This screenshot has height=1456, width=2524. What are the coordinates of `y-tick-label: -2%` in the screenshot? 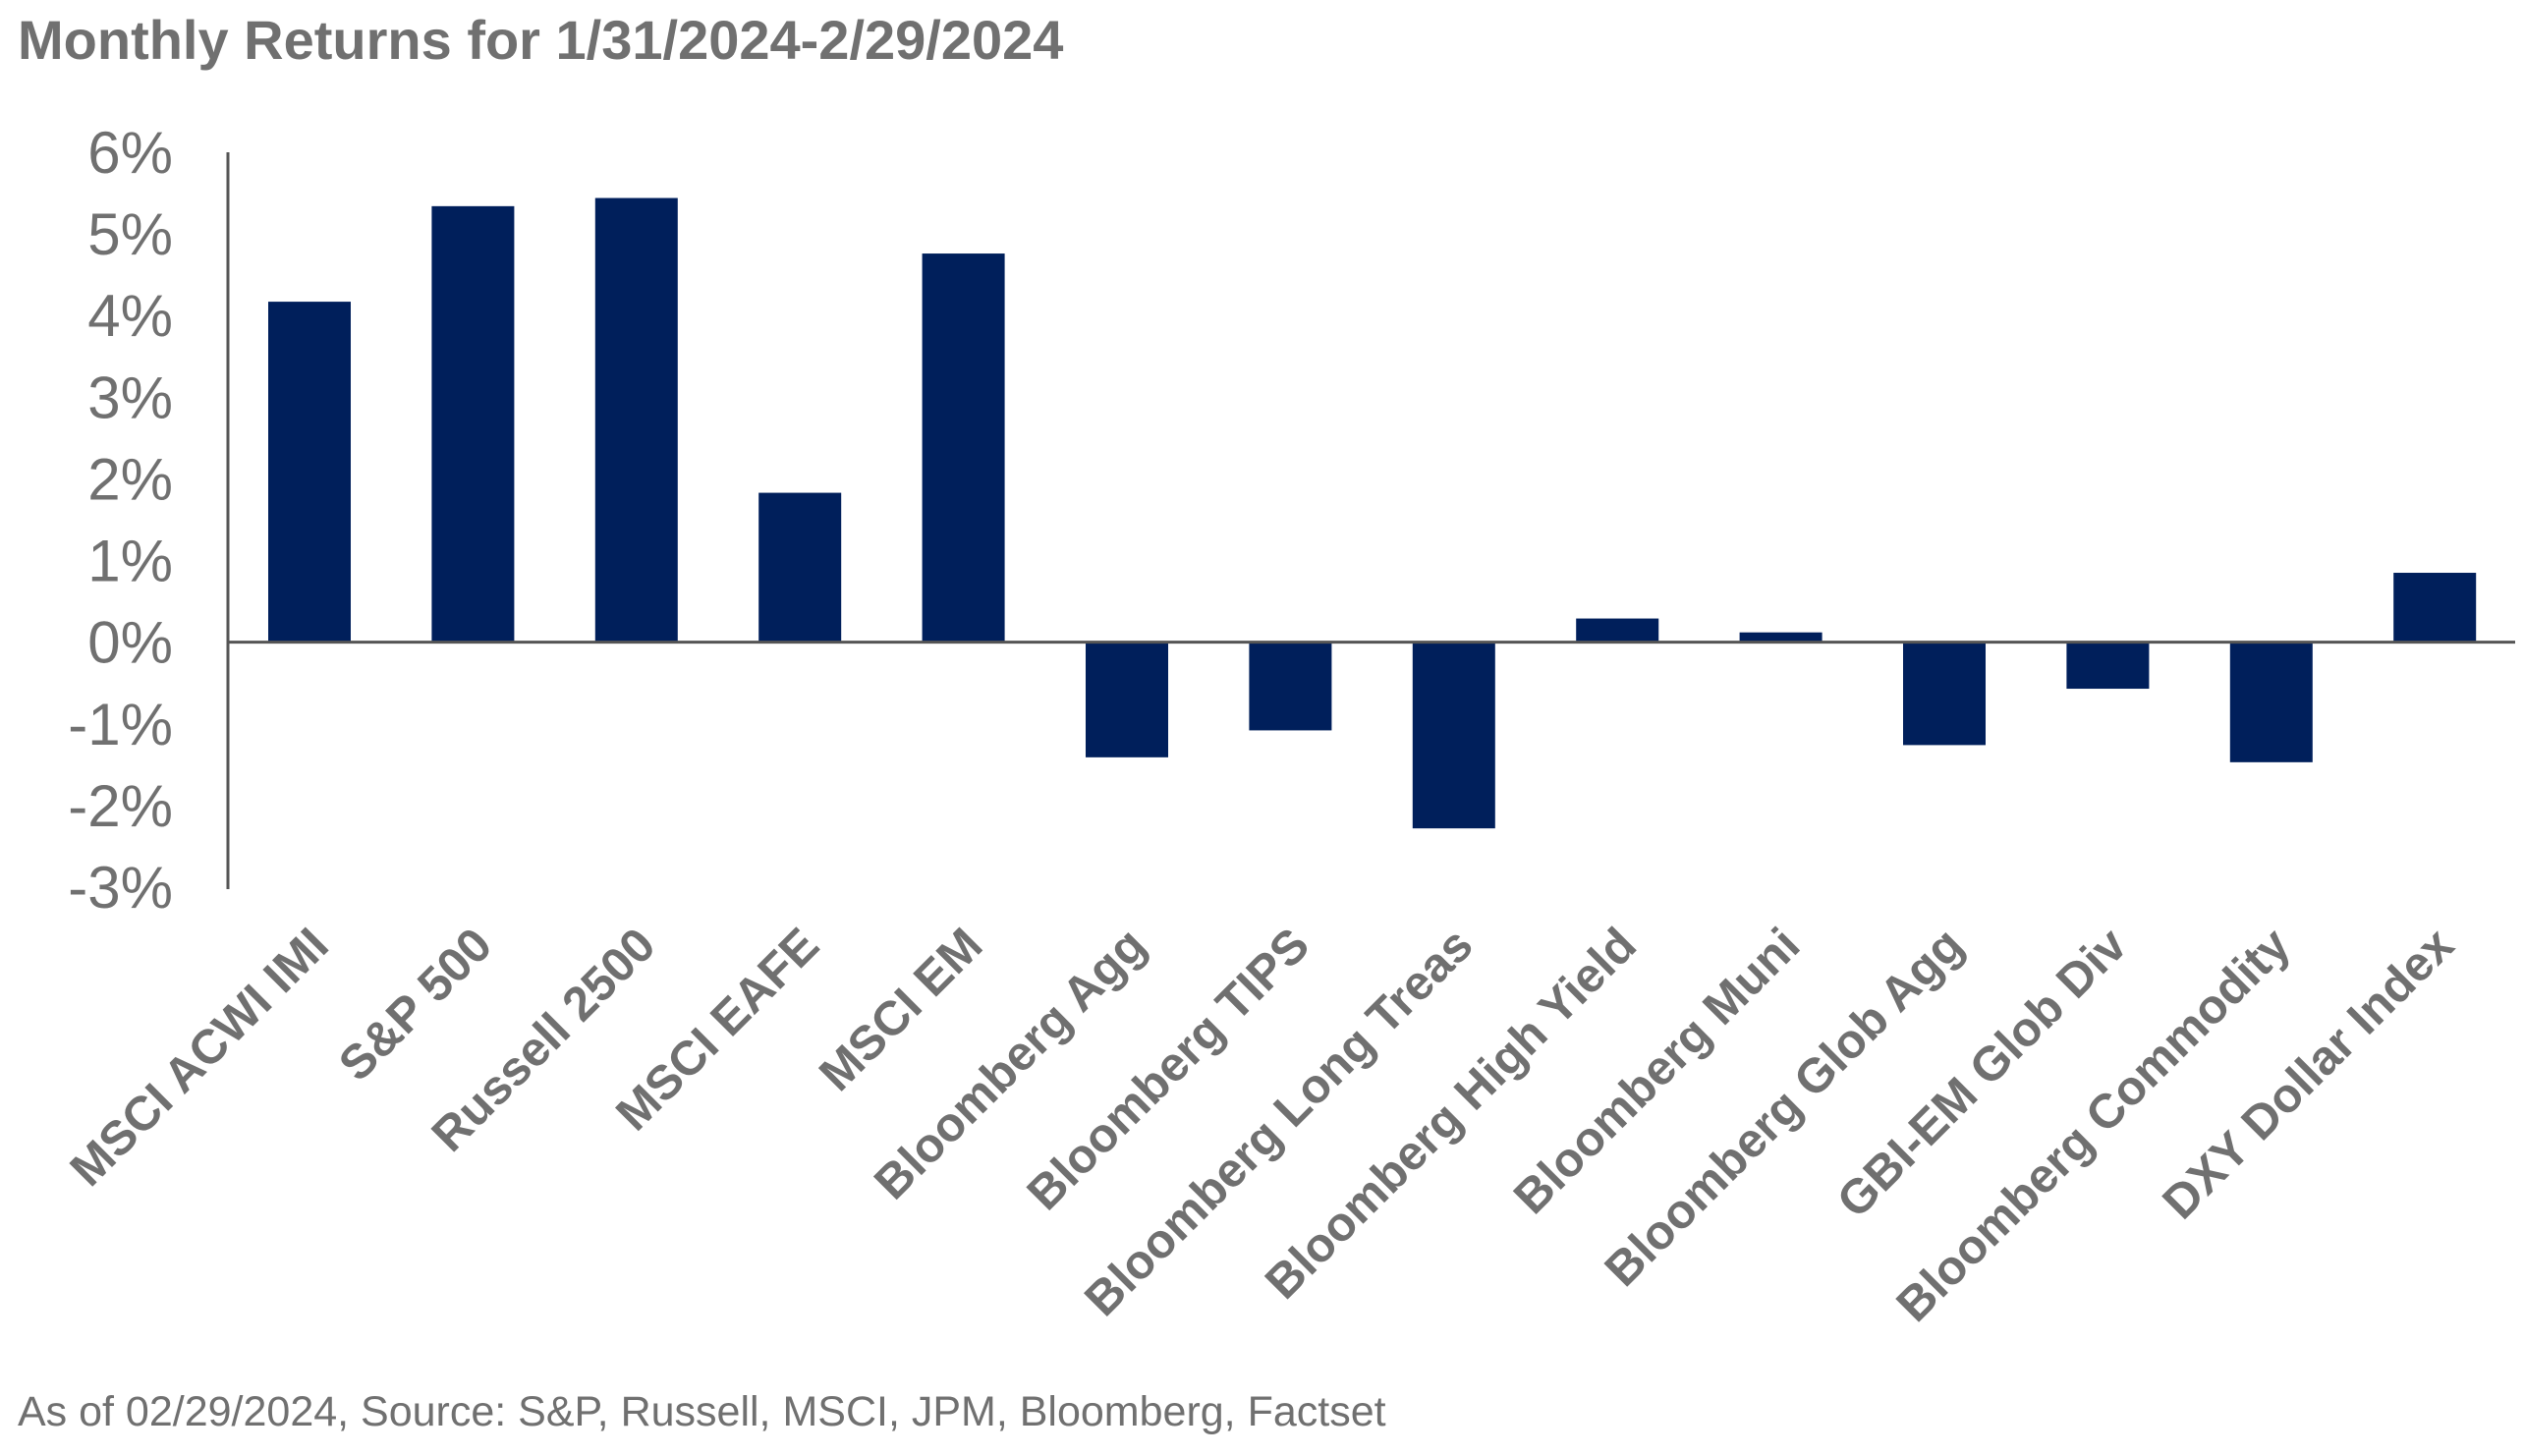 It's located at (120, 806).